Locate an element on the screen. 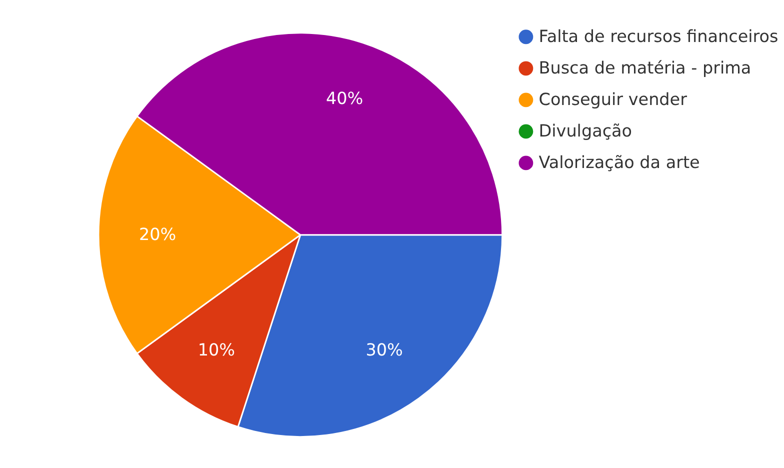  data-label: 20% is located at coordinates (157, 234).